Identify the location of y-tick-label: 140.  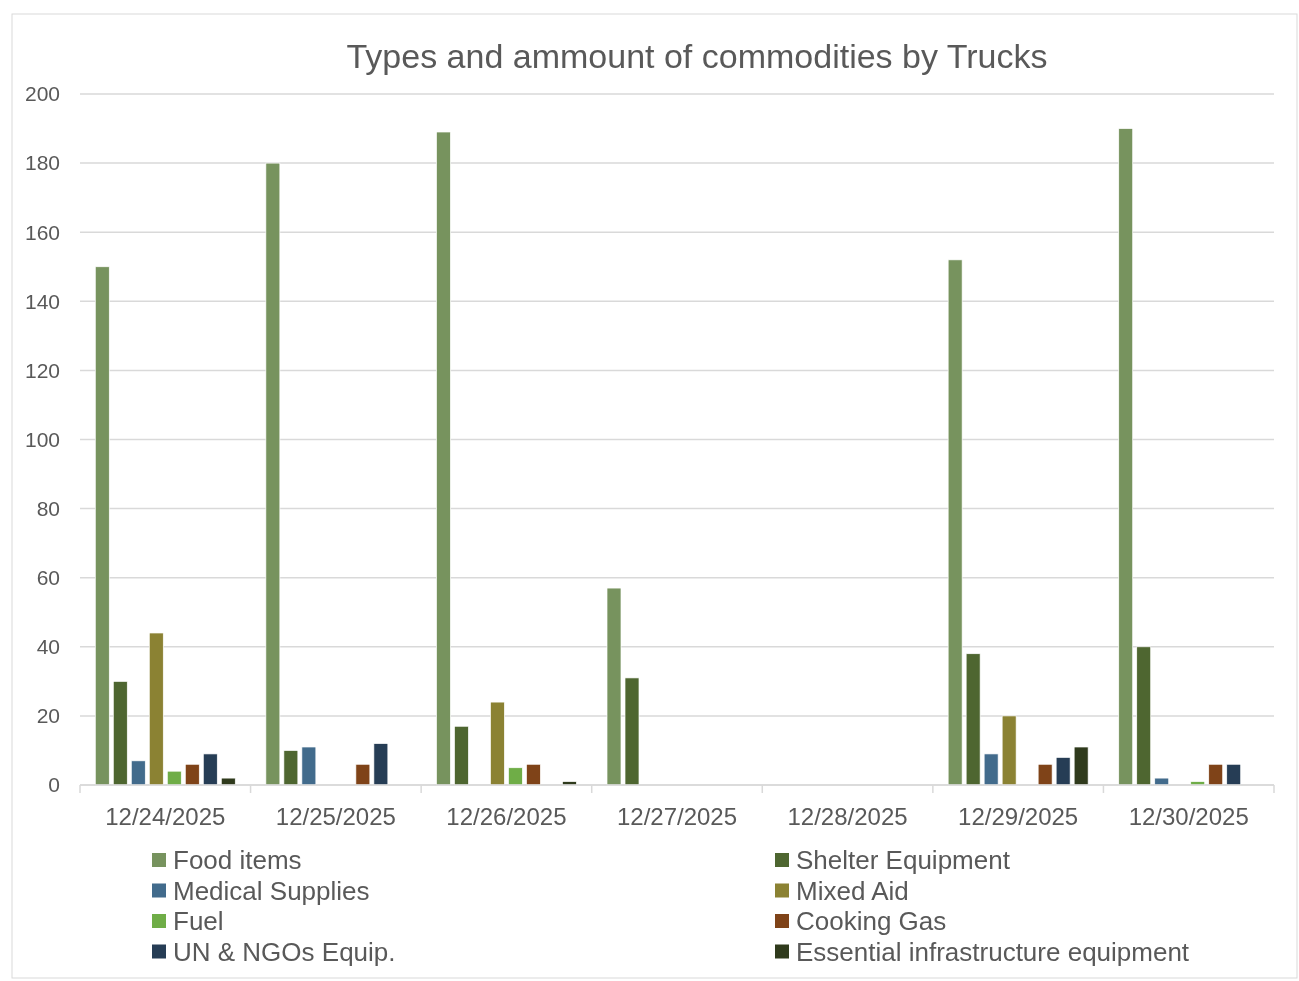
(42, 301).